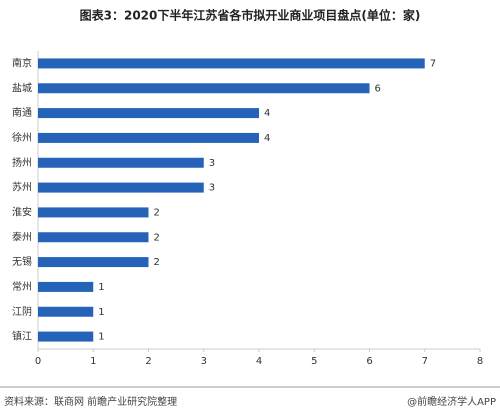  I want to click on y-tick-label: 苏州, so click(22, 187).